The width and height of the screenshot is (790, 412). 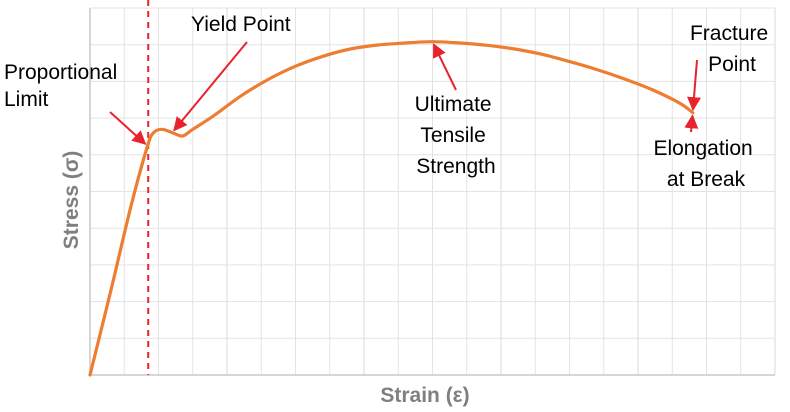 I want to click on x-axis-title: Strain (ε), so click(x=424, y=395).